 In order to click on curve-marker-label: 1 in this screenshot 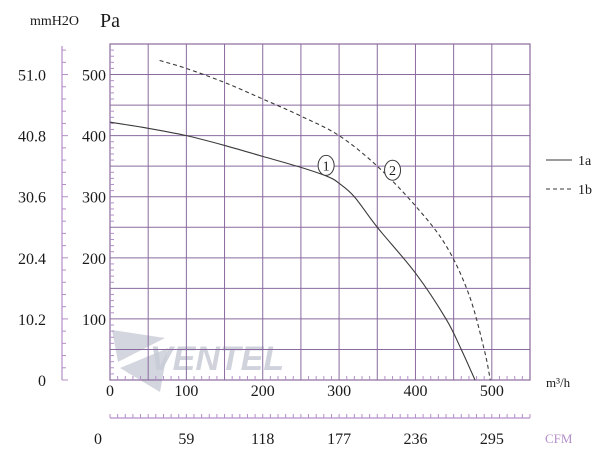, I will do `click(326, 166)`.